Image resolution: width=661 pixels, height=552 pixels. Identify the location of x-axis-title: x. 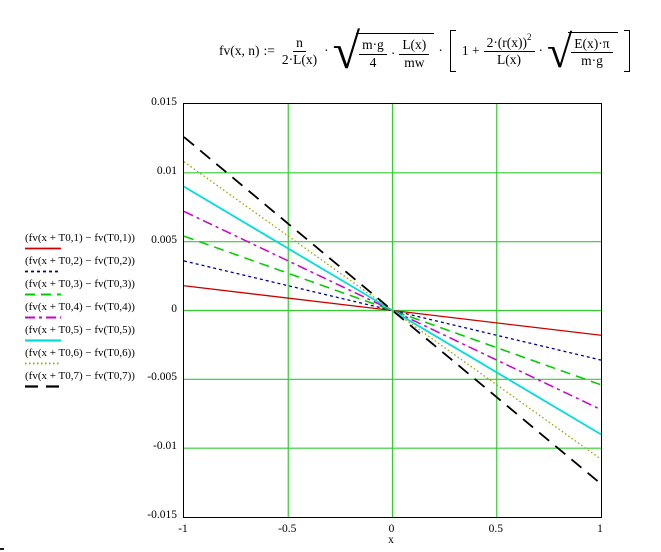
(391, 540).